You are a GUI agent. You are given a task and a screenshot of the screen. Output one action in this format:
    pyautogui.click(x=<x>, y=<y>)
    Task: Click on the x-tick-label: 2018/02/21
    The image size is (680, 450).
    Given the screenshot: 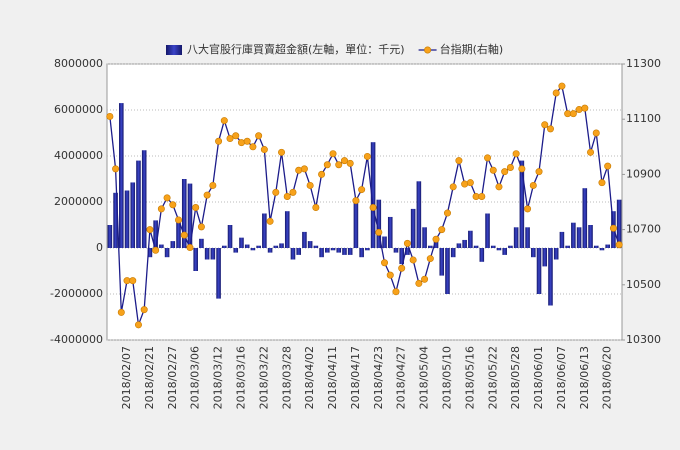 What is the action you would take?
    pyautogui.click(x=149, y=377)
    